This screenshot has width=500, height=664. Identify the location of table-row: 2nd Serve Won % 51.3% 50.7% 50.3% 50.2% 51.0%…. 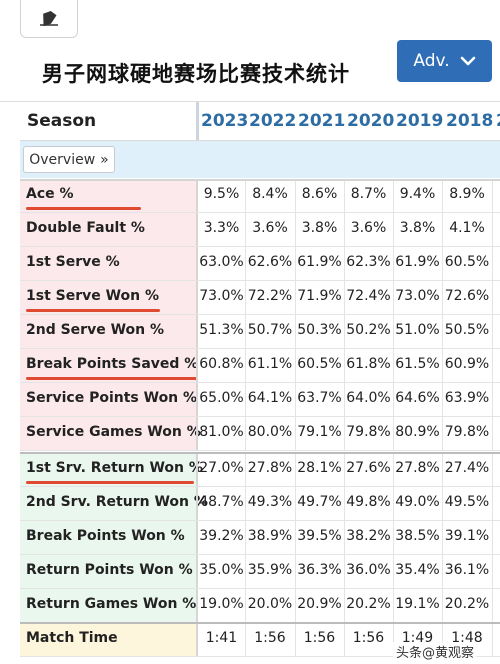
(260, 332).